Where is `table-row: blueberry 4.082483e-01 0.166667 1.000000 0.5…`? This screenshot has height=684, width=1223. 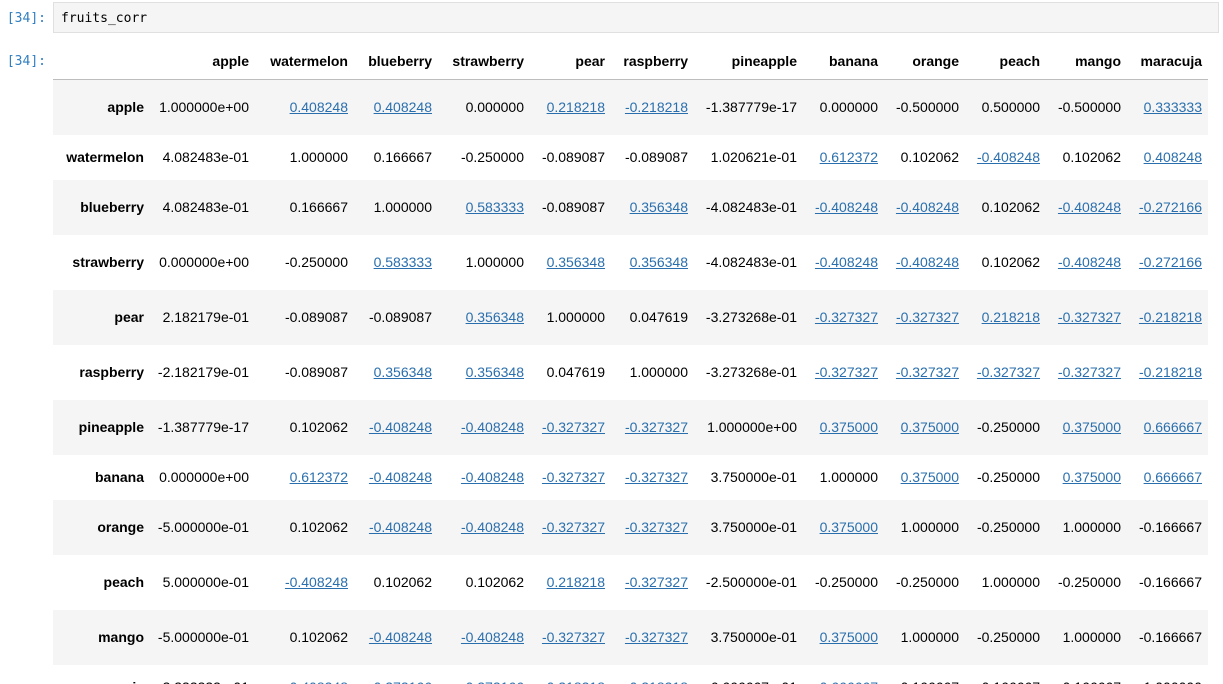
table-row: blueberry 4.082483e-01 0.166667 1.000000 0.5… is located at coordinates (630, 207).